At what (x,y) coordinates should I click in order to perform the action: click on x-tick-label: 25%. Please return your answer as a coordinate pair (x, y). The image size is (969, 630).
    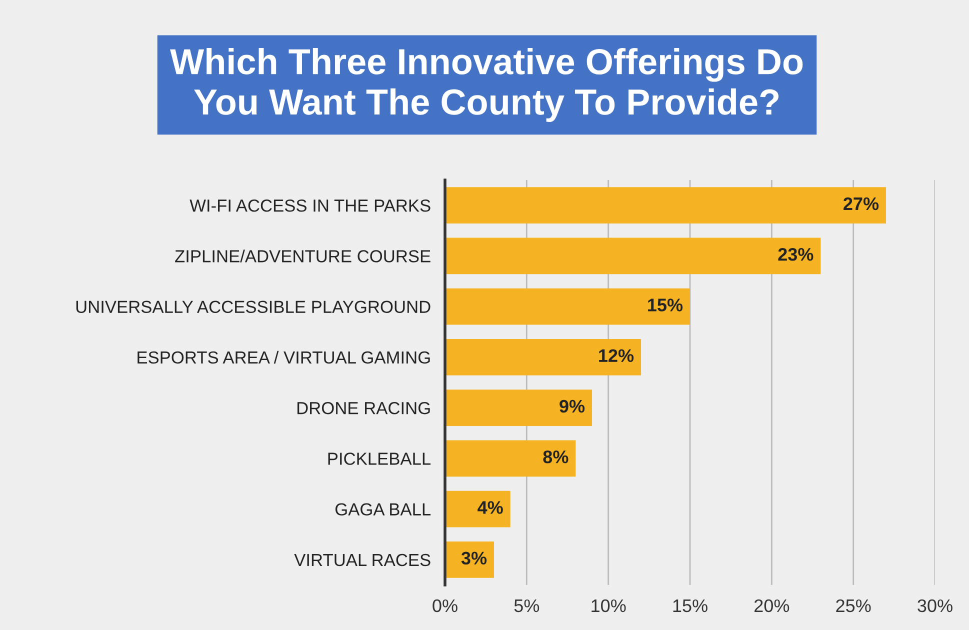
    Looking at the image, I should click on (853, 605).